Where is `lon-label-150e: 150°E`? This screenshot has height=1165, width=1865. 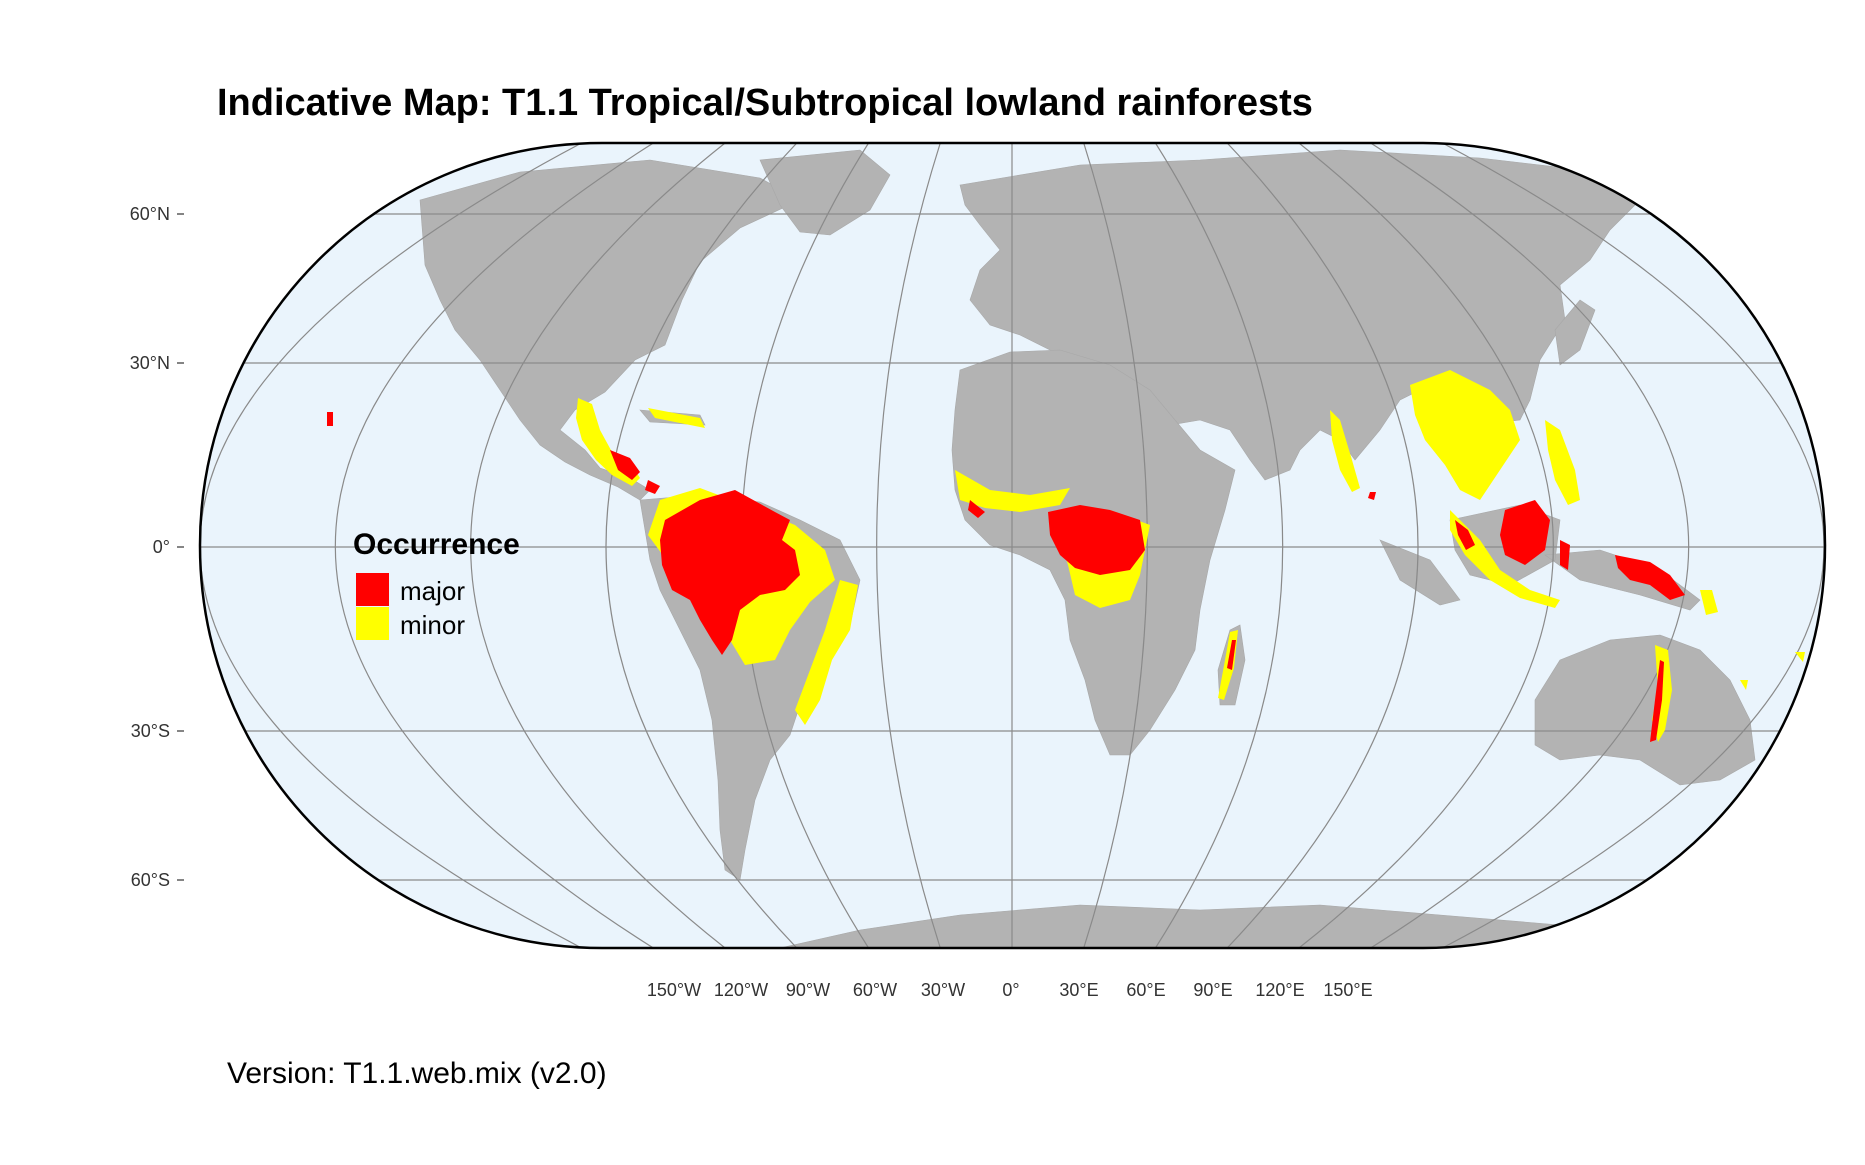 lon-label-150e: 150°E is located at coordinates (1347, 990).